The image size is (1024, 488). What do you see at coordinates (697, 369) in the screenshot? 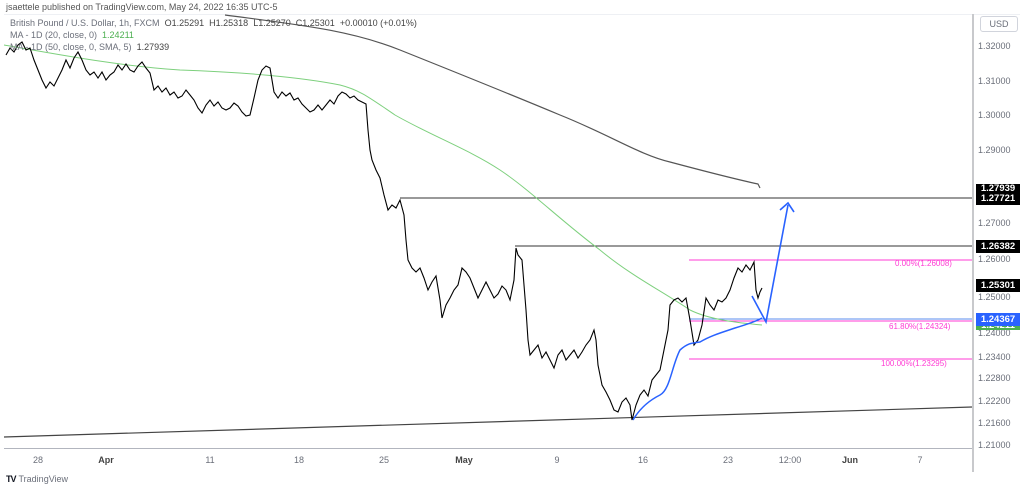
I see `blue-curve` at bounding box center [697, 369].